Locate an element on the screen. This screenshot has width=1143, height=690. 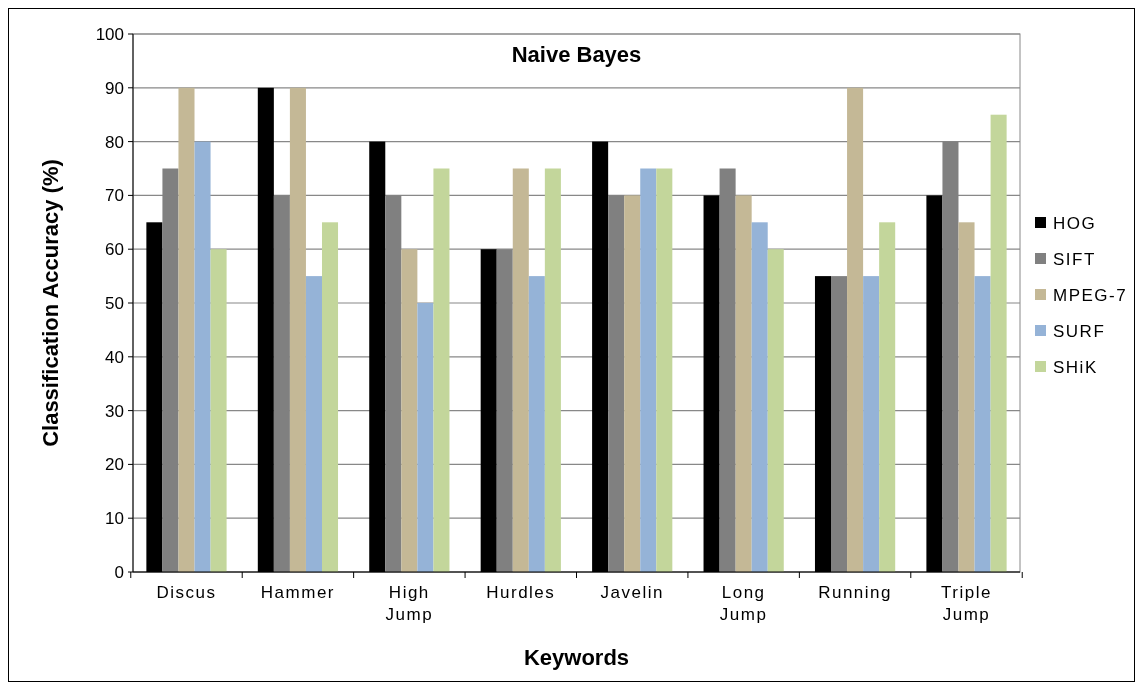
x-tick-label: Triple Jump is located at coordinates (966, 603).